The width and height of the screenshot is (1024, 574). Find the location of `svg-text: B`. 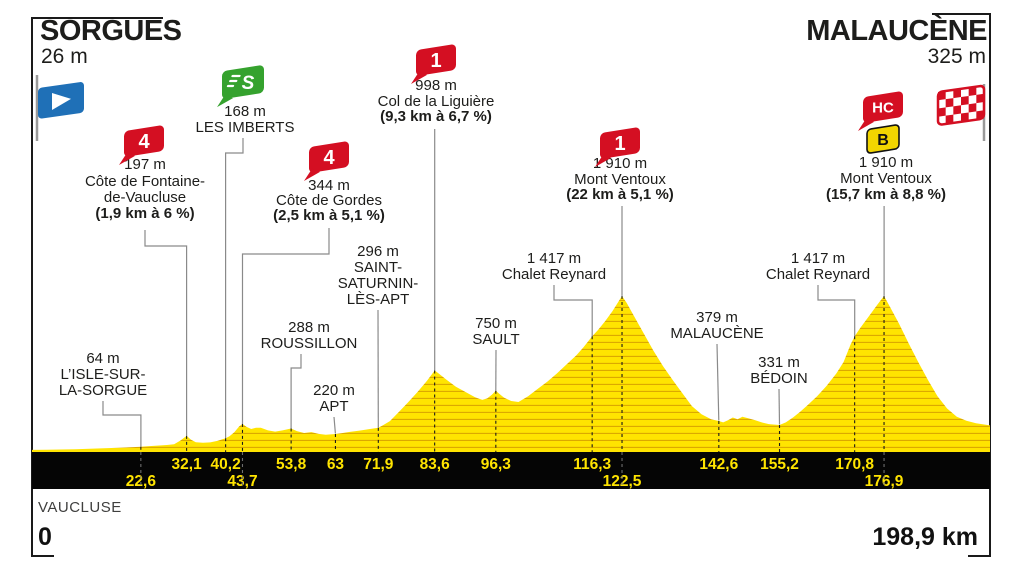

svg-text: B is located at coordinates (883, 140).